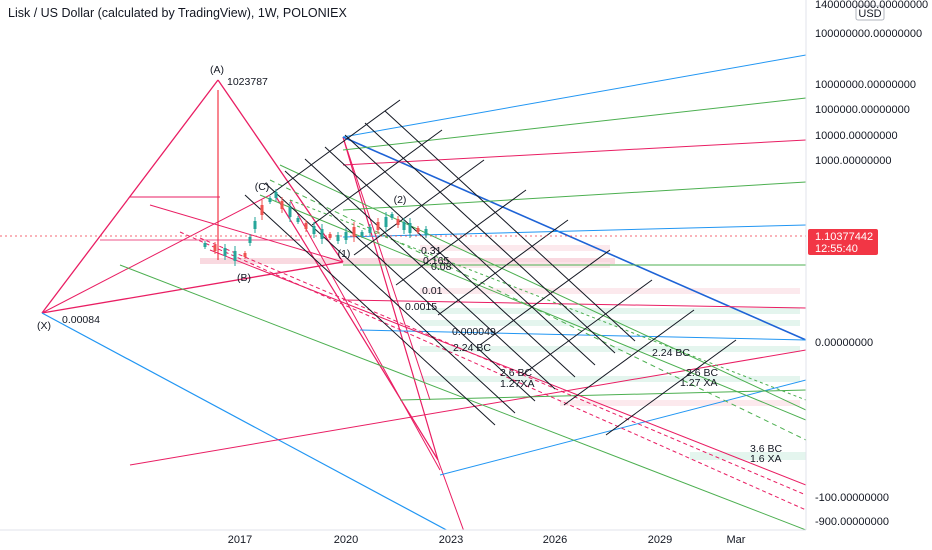  I want to click on level-annotation: 1.27 XA, so click(698, 383).